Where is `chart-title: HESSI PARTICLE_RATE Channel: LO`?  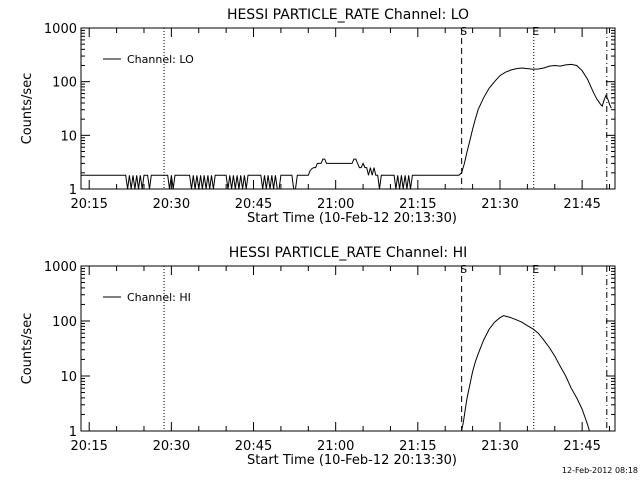
chart-title: HESSI PARTICLE_RATE Channel: LO is located at coordinates (348, 15).